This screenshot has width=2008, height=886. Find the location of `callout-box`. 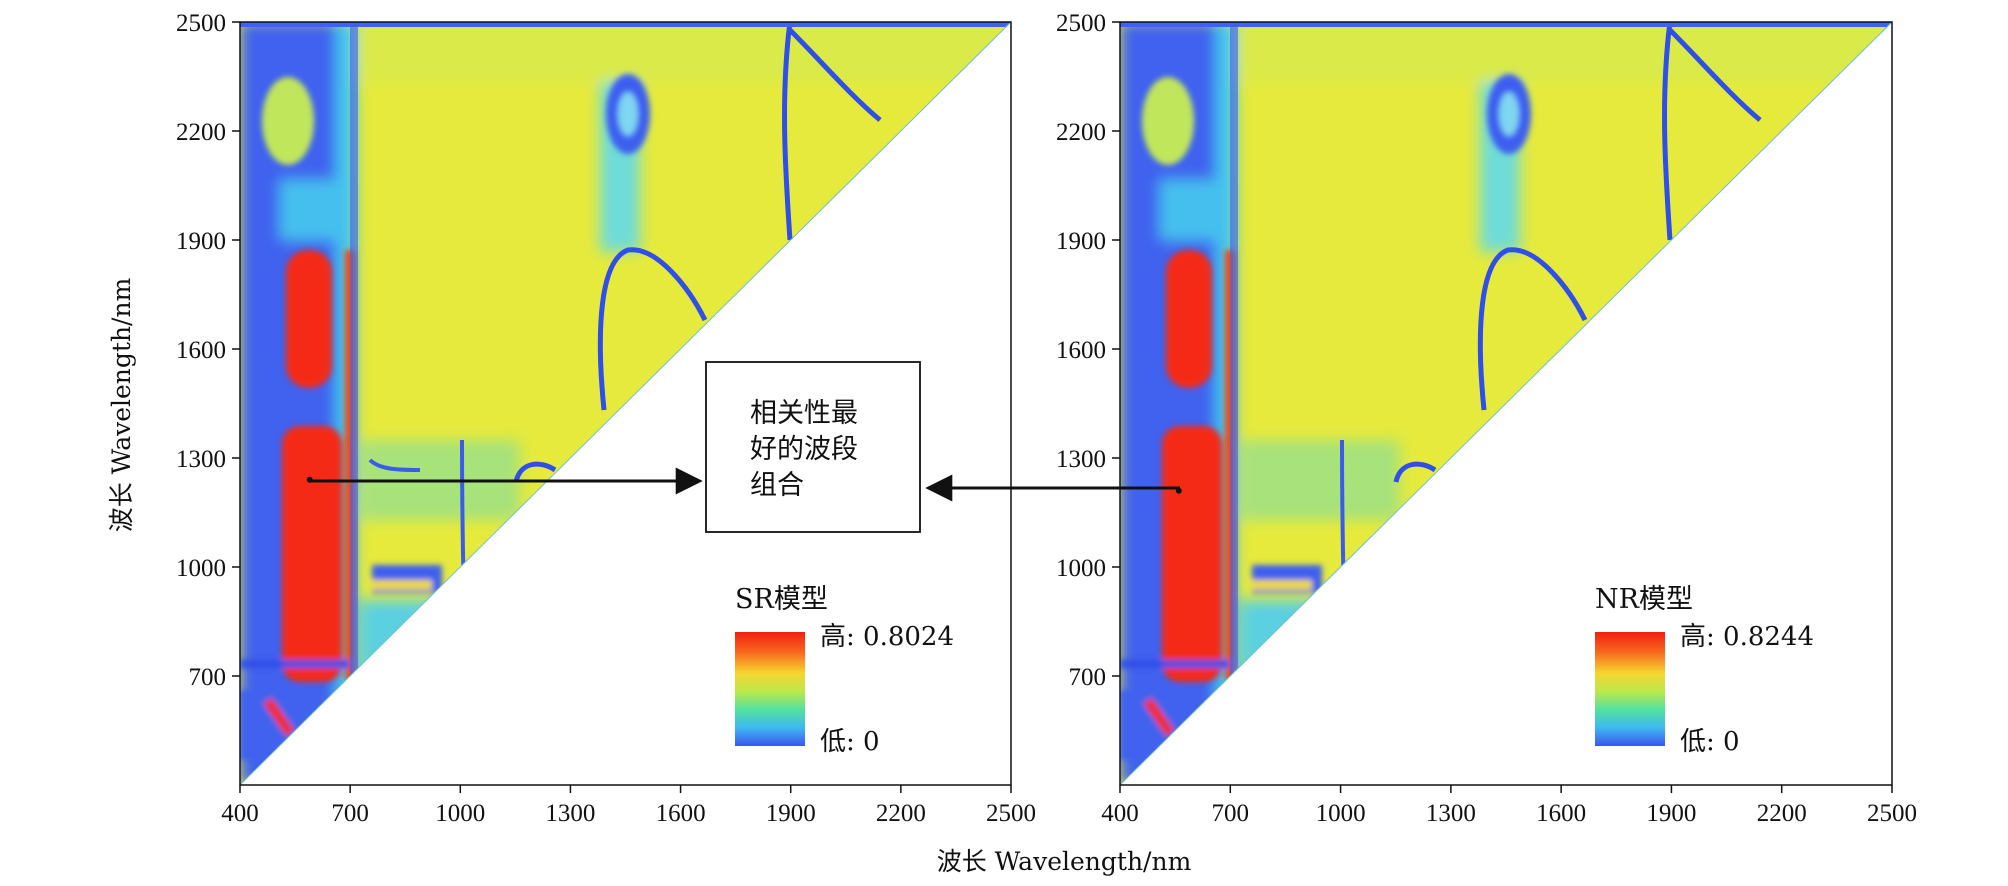

callout-box is located at coordinates (813, 447).